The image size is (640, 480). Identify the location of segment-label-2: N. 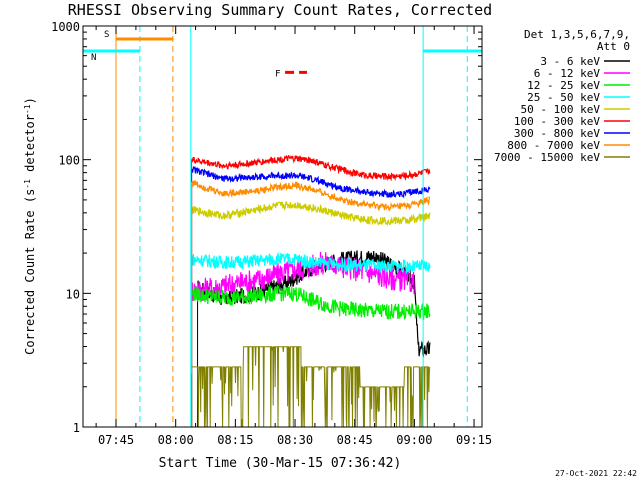
(93, 58).